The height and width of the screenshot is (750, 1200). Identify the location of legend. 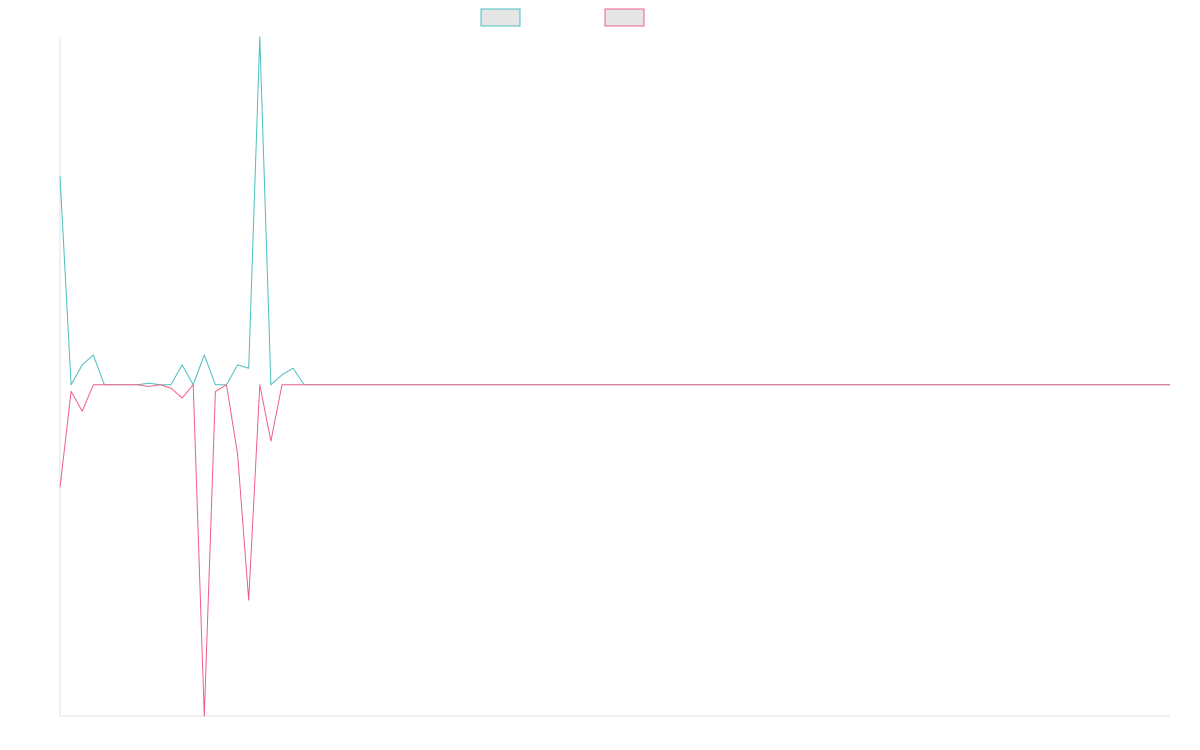
(562, 17).